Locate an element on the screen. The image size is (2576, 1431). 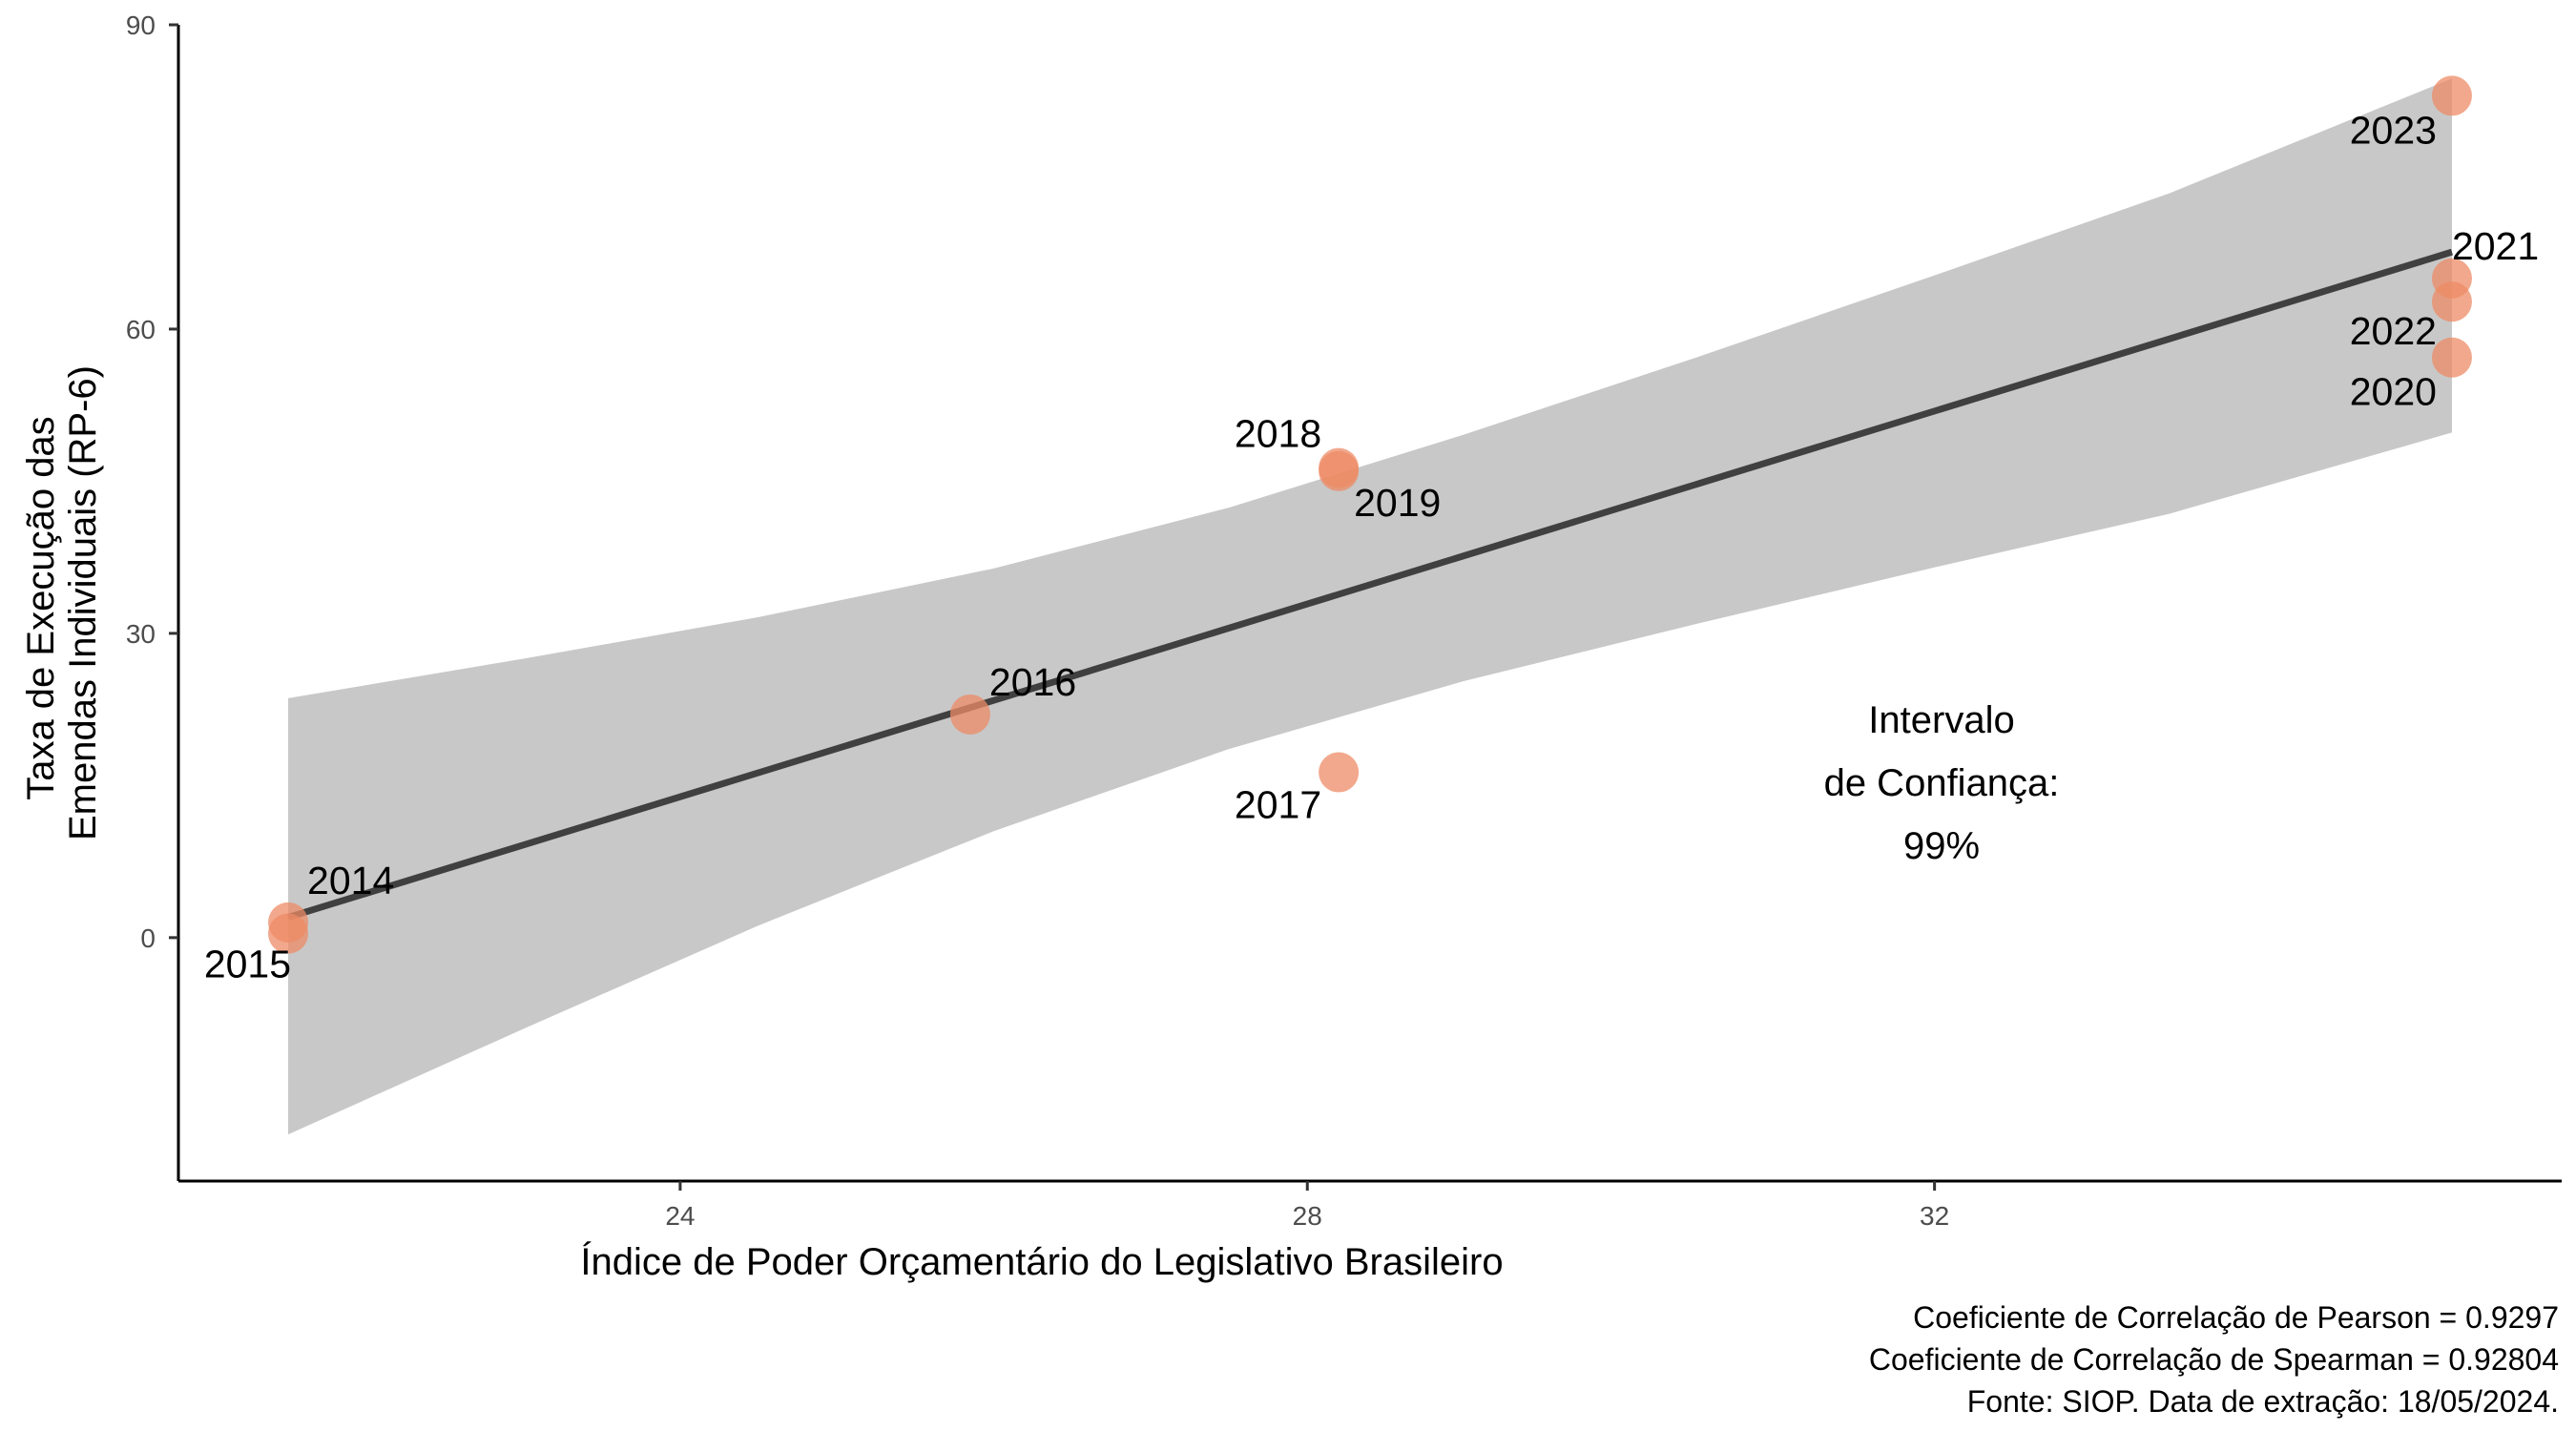
point-label-2014: 2014 is located at coordinates (350, 880).